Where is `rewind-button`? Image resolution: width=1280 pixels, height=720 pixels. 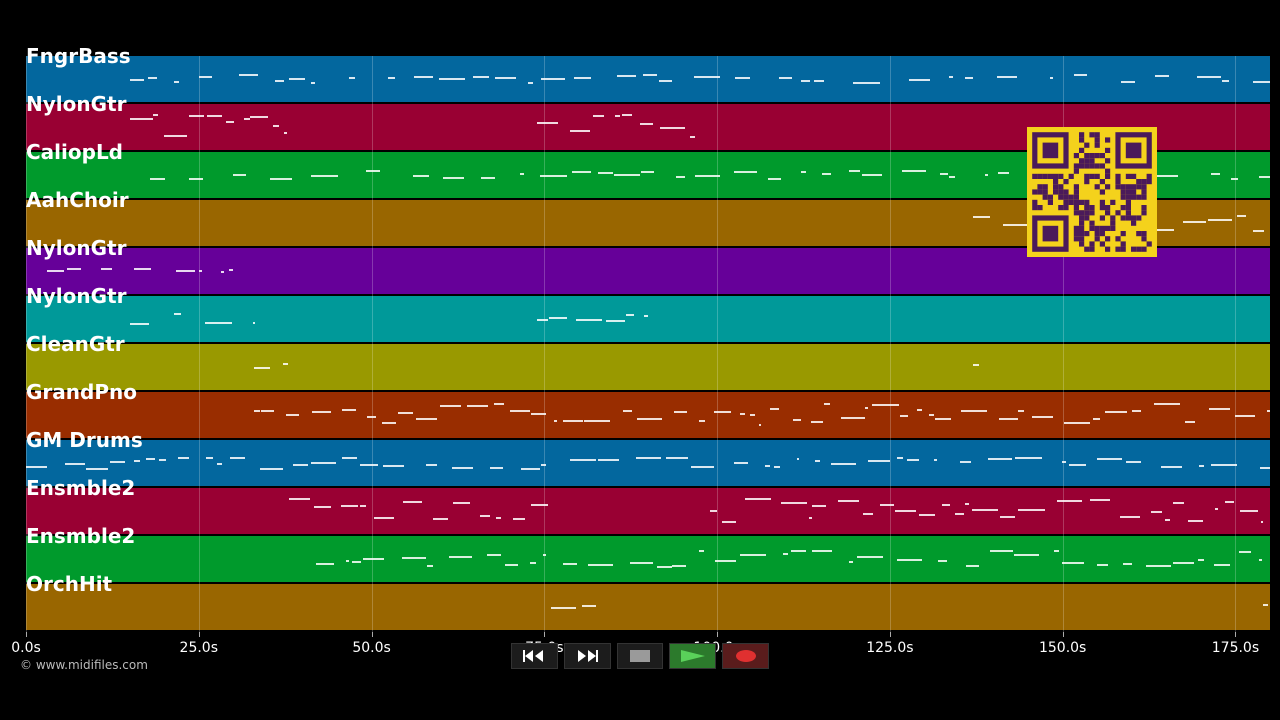
rewind-button is located at coordinates (534, 656).